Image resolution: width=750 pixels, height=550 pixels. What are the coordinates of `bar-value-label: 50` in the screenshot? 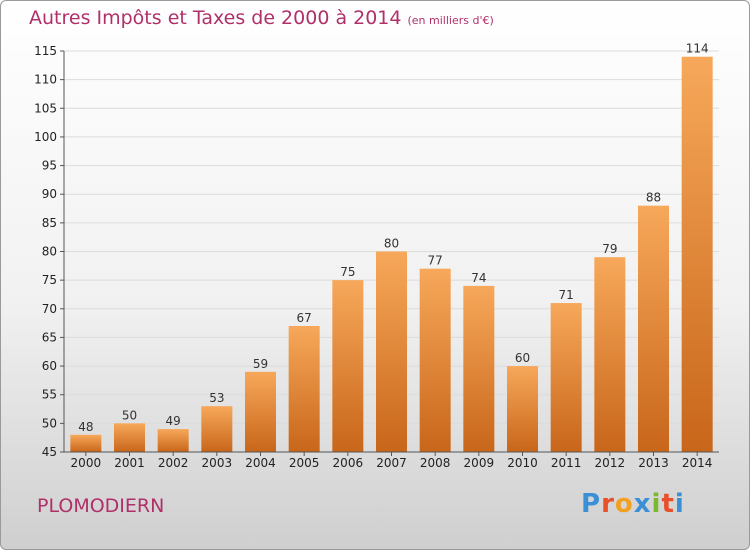 It's located at (129, 415).